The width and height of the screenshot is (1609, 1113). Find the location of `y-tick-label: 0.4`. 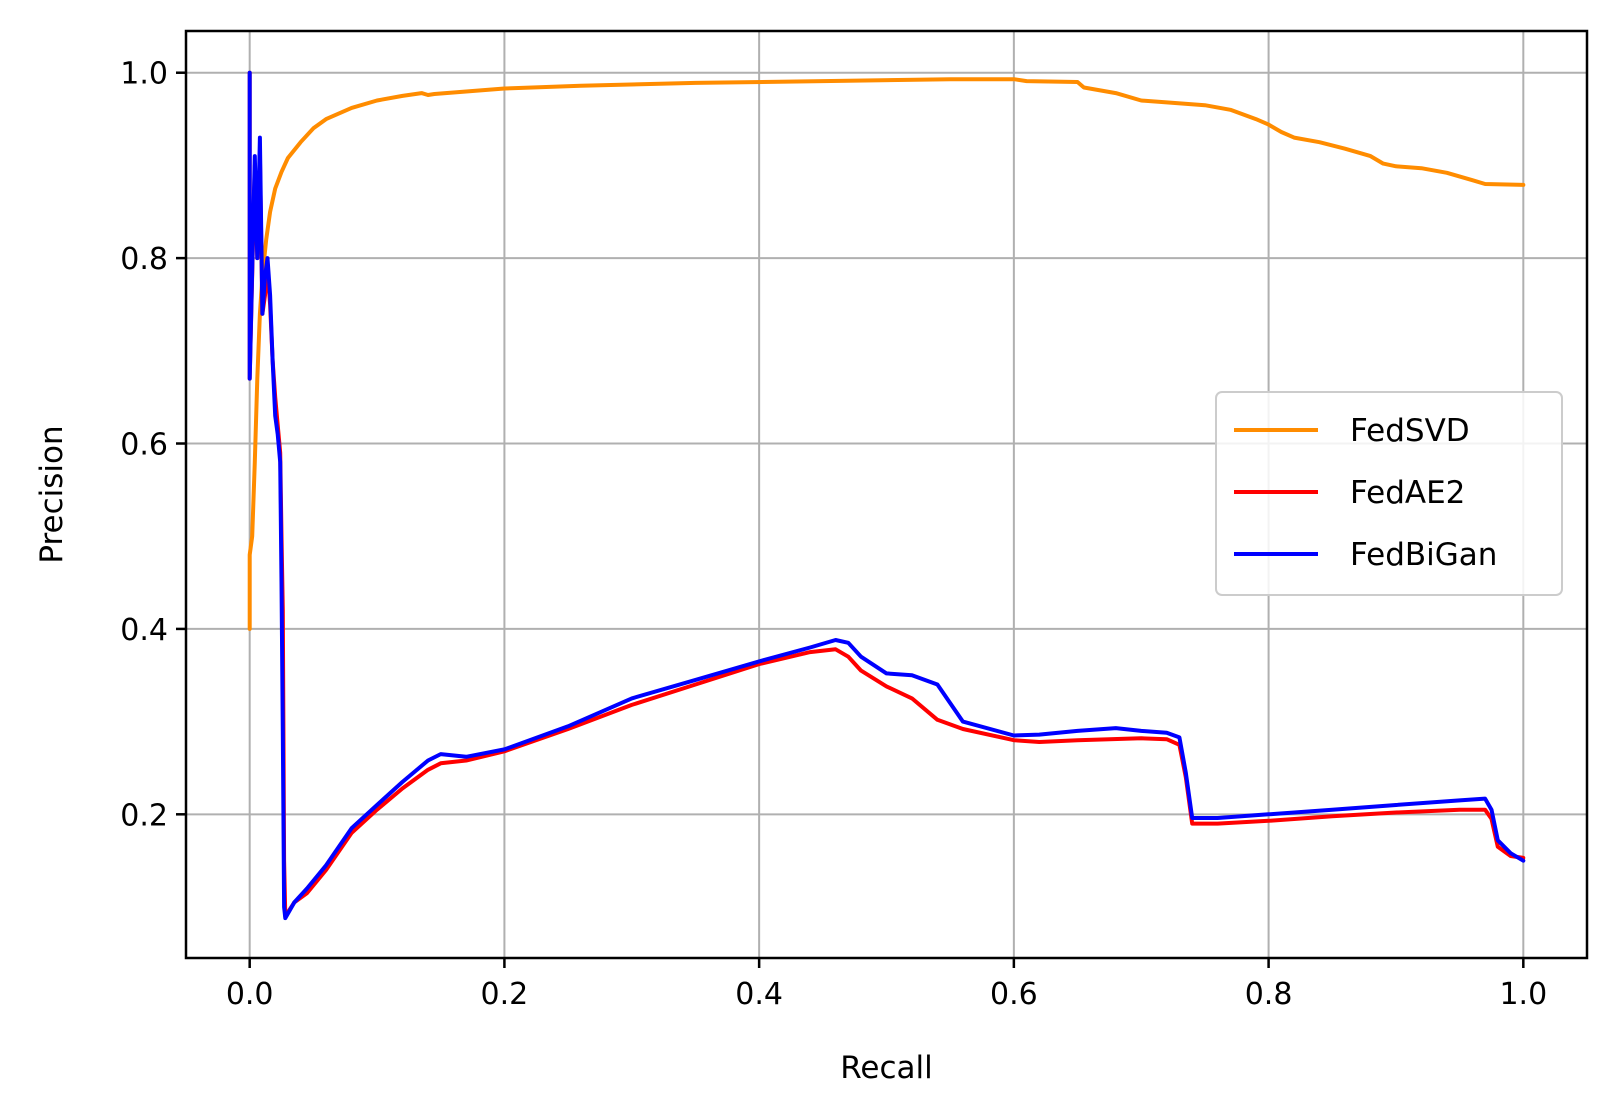

y-tick-label: 0.4 is located at coordinates (144, 630).